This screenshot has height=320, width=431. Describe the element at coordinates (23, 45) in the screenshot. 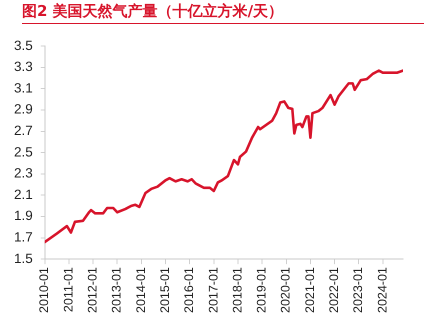

I see `y-tick-label: 3.5` at that location.